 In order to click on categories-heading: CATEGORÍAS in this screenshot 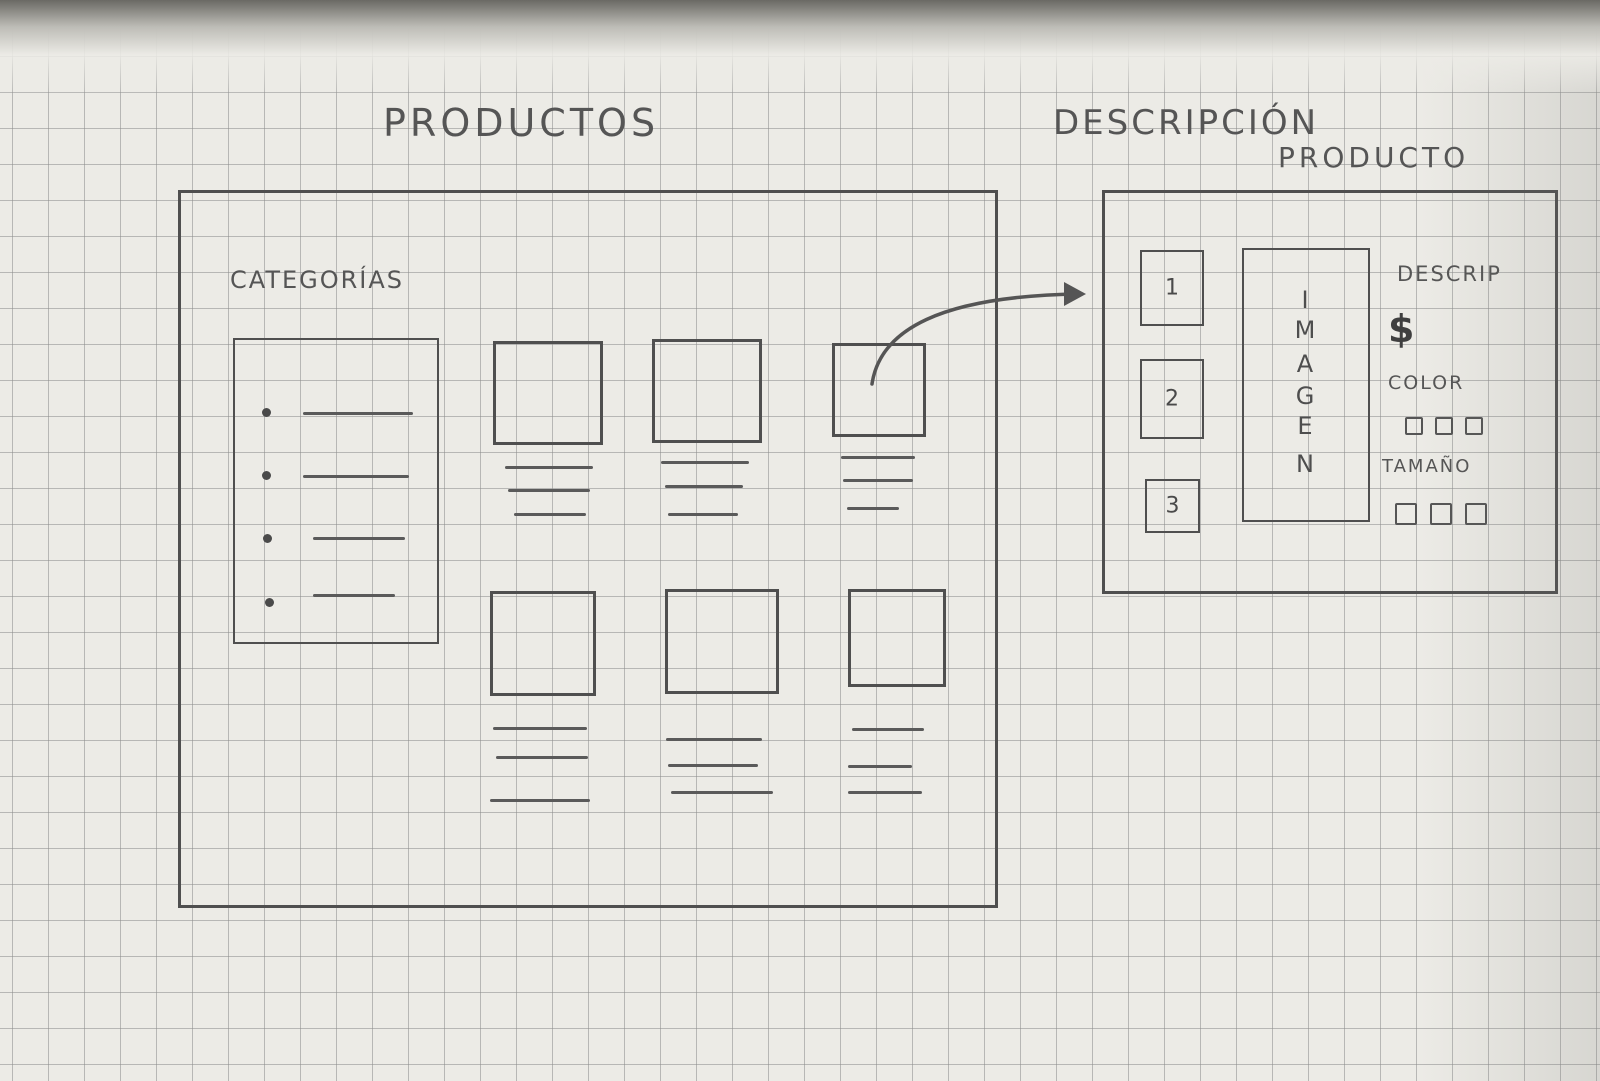, I will do `click(317, 280)`.